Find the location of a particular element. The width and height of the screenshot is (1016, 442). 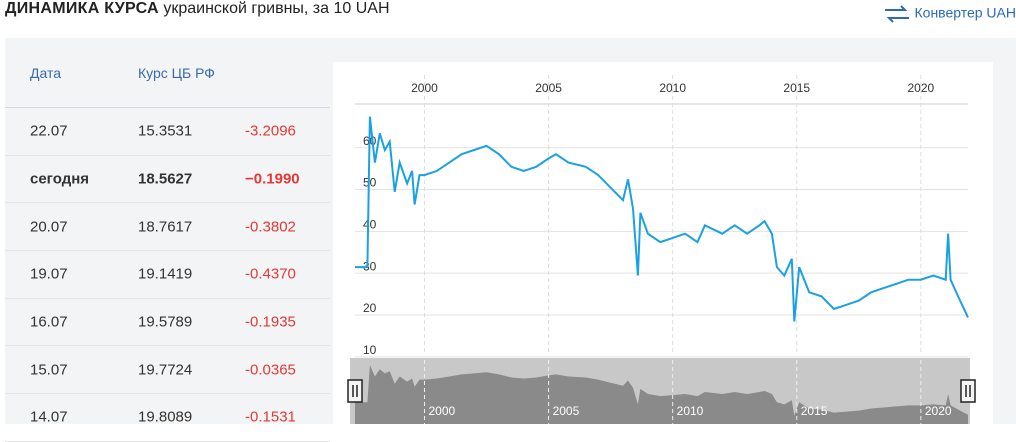

y-tick-label: 20 is located at coordinates (370, 308).